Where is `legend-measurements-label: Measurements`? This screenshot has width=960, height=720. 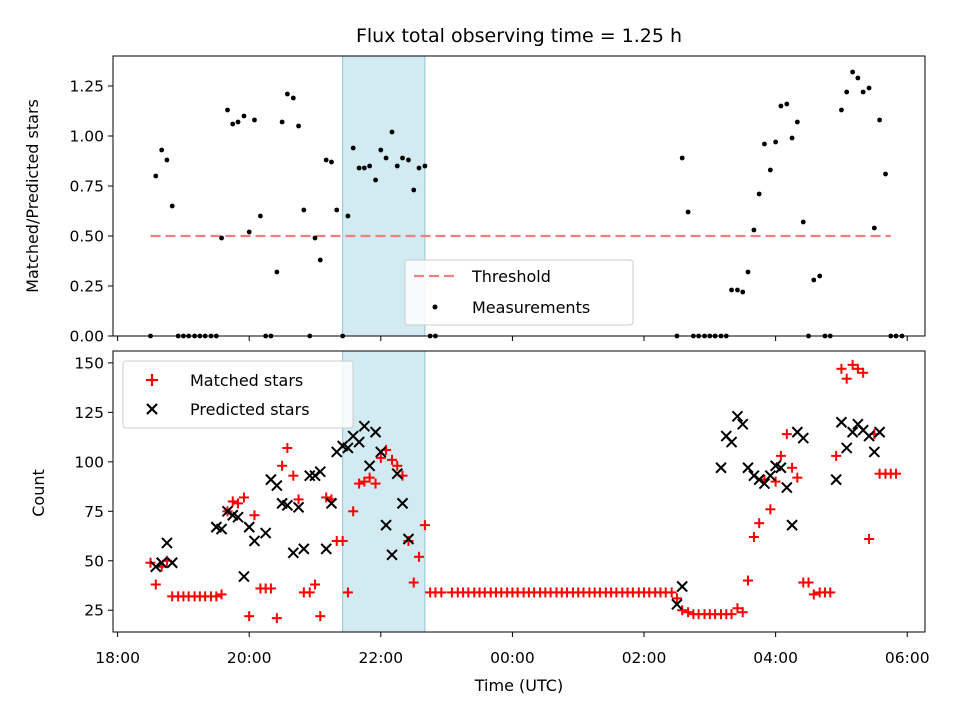
legend-measurements-label: Measurements is located at coordinates (531, 307).